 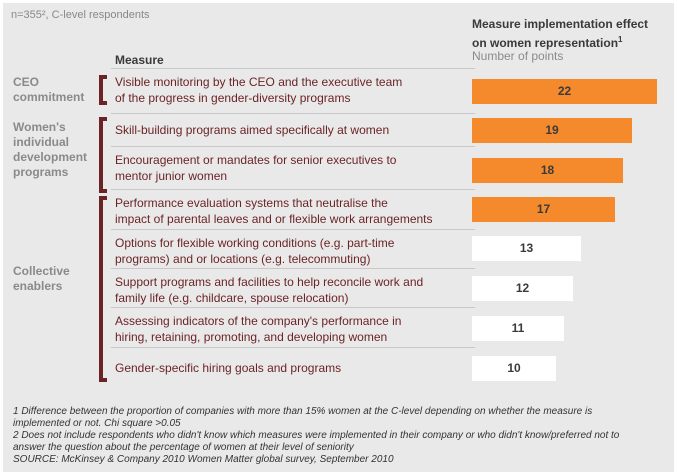 I want to click on bar-mark: 18, so click(x=547, y=170).